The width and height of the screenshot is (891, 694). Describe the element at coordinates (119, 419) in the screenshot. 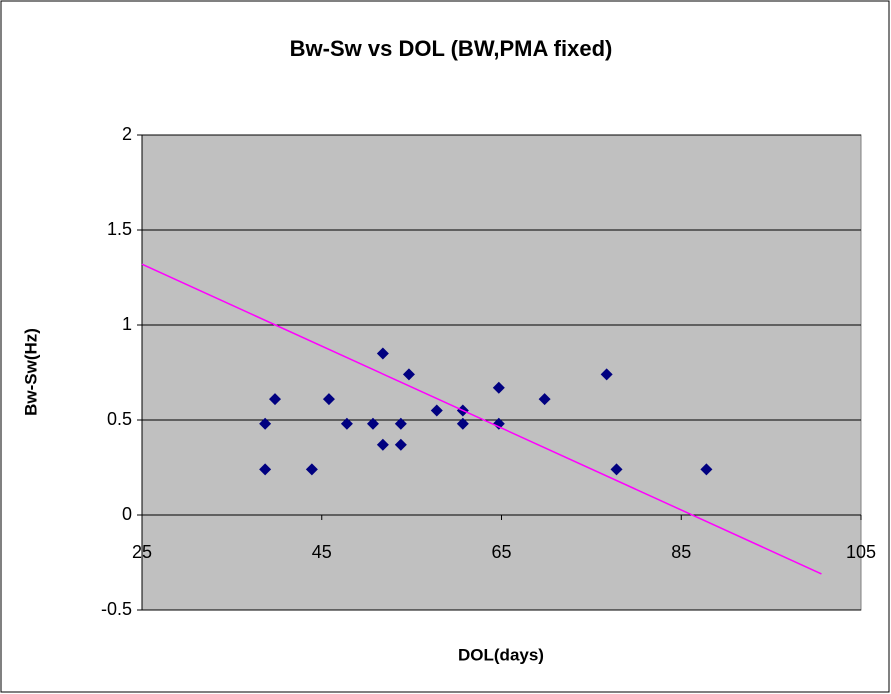

I see `y-tick-label: 0.5` at that location.